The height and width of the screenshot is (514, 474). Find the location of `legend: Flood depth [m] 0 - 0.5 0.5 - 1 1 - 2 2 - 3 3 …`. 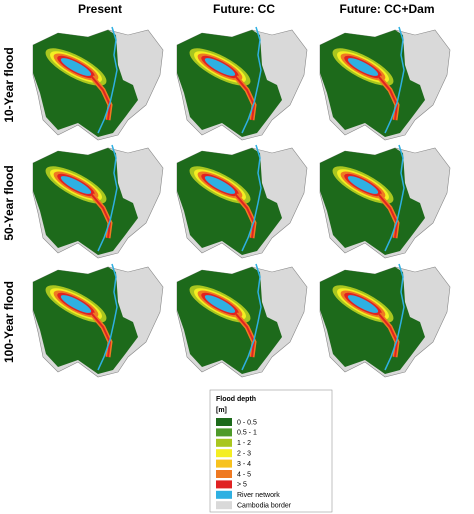

legend: Flood depth [m] 0 - 0.5 0.5 - 1 1 - 2 2 - 3 3 … is located at coordinates (254, 453).